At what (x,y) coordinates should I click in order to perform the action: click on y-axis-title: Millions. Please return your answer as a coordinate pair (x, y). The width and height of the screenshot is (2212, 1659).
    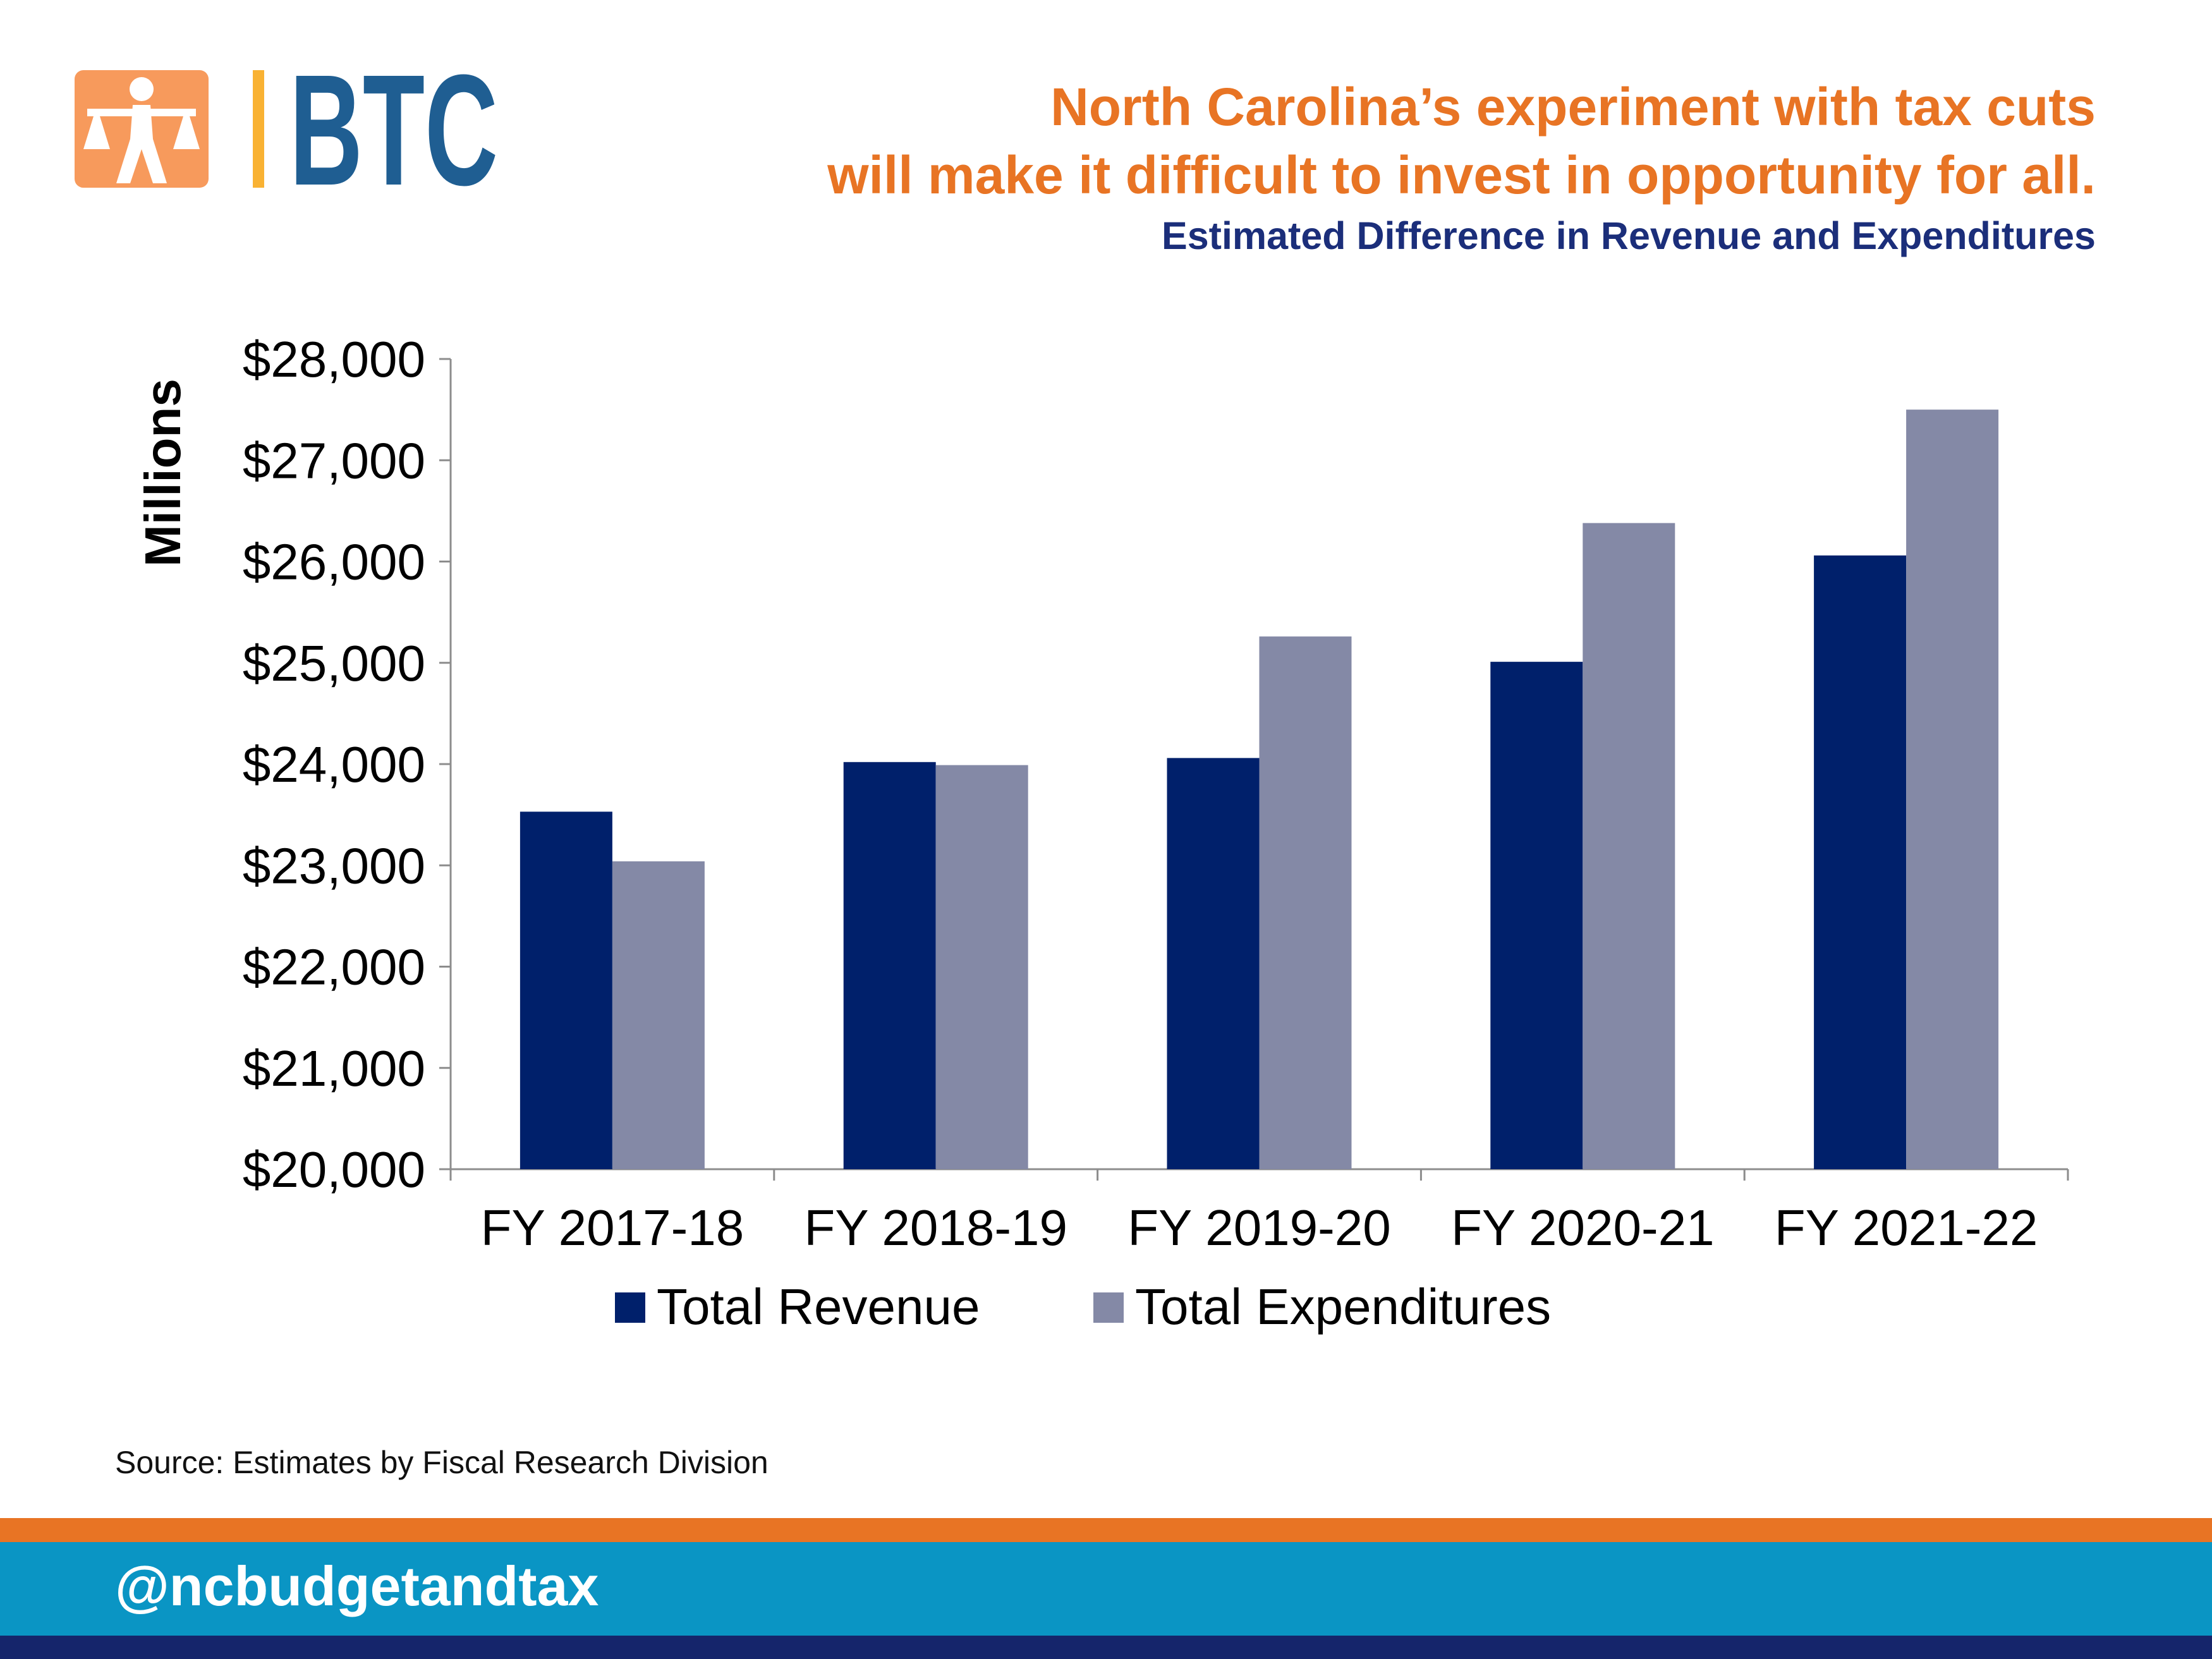
    Looking at the image, I should click on (163, 473).